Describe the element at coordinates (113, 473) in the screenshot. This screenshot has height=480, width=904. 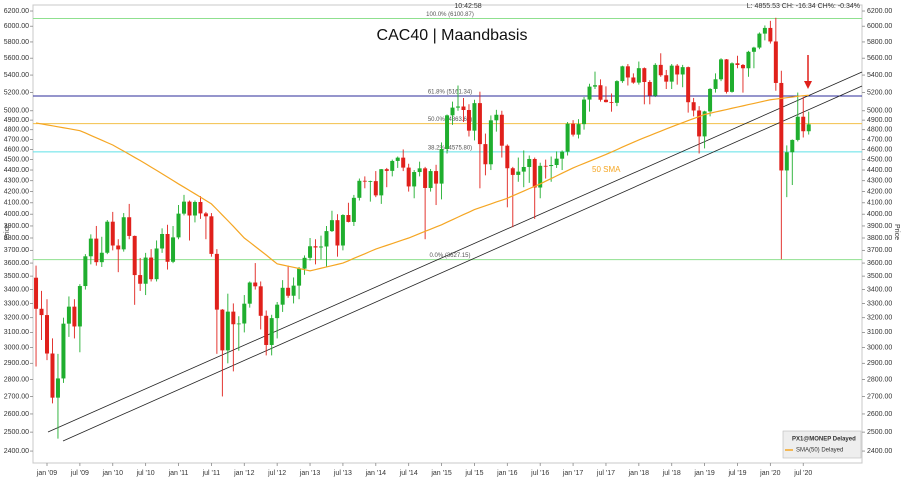
I see `x-tick-label: jan '10` at that location.